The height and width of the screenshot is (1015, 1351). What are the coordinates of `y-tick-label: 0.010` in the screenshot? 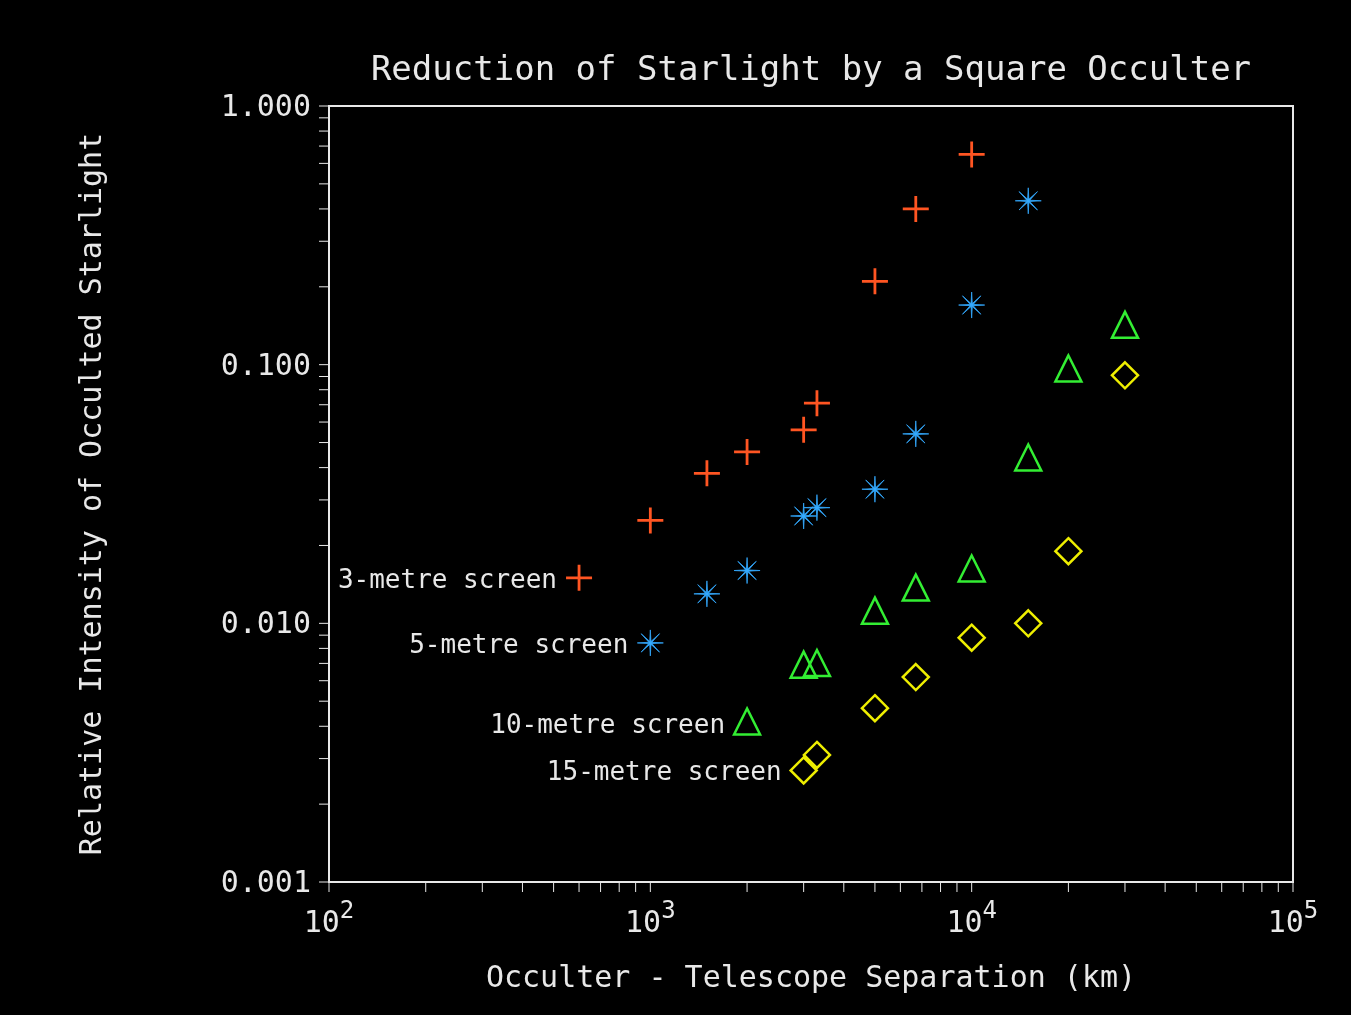 It's located at (265, 623).